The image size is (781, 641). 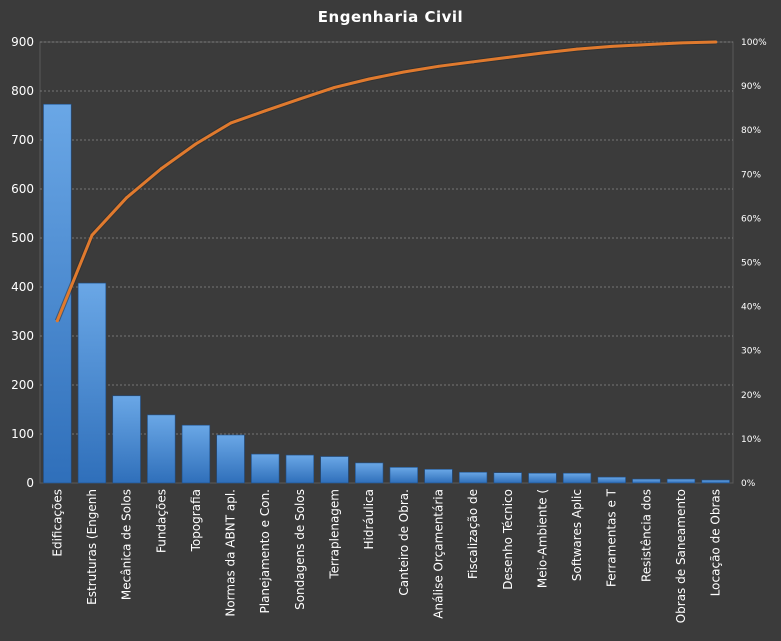 I want to click on y2-tick-label: 80%, so click(x=751, y=131).